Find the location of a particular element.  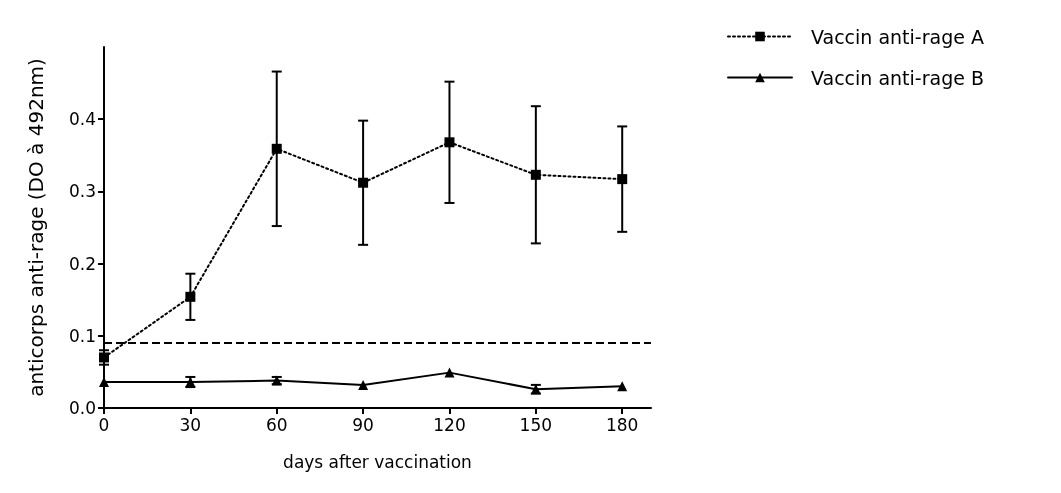

x-tick-label: 0 is located at coordinates (104, 424).